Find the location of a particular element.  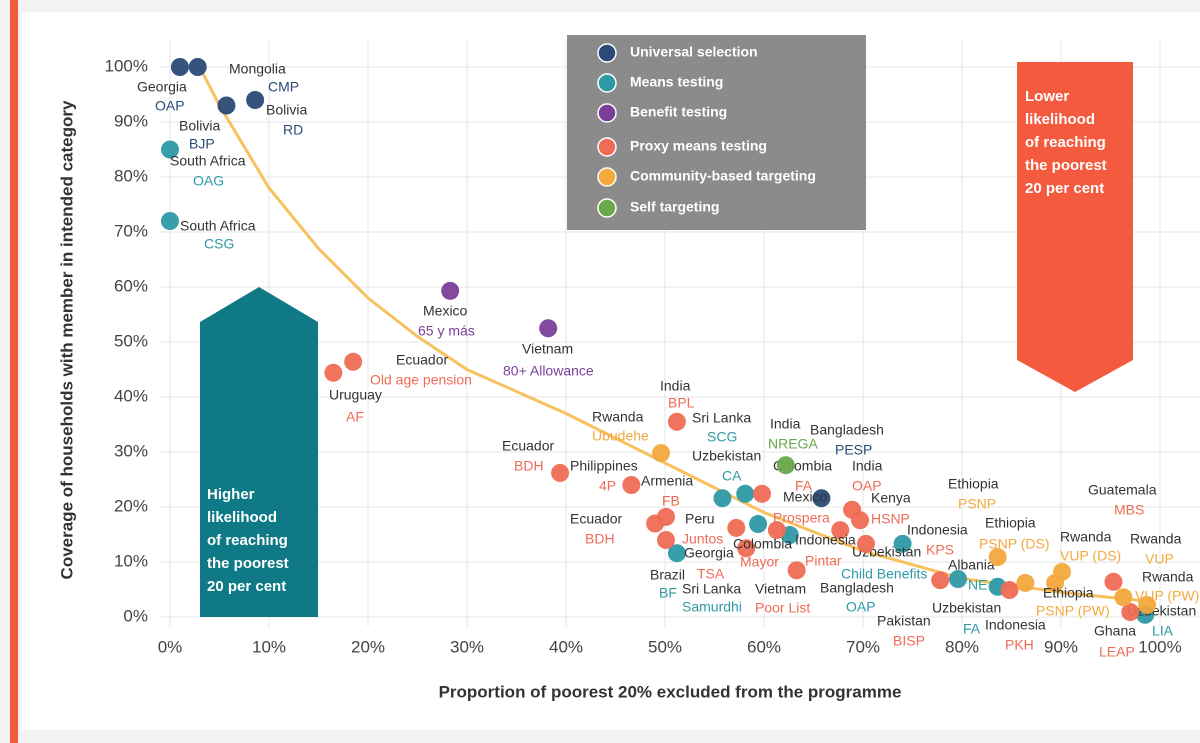

annotation-text: likelihood is located at coordinates (1060, 119).